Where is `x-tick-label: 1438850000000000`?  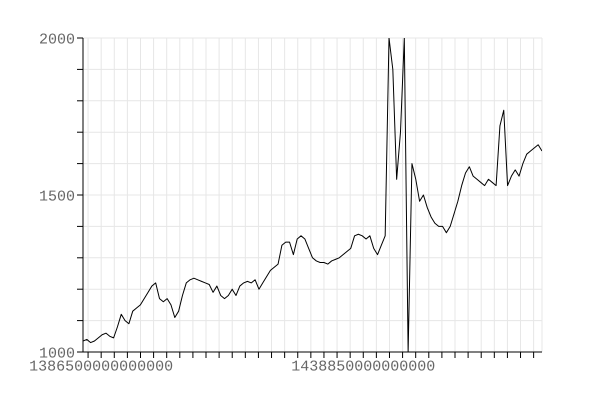
x-tick-label: 1438850000000000 is located at coordinates (363, 367).